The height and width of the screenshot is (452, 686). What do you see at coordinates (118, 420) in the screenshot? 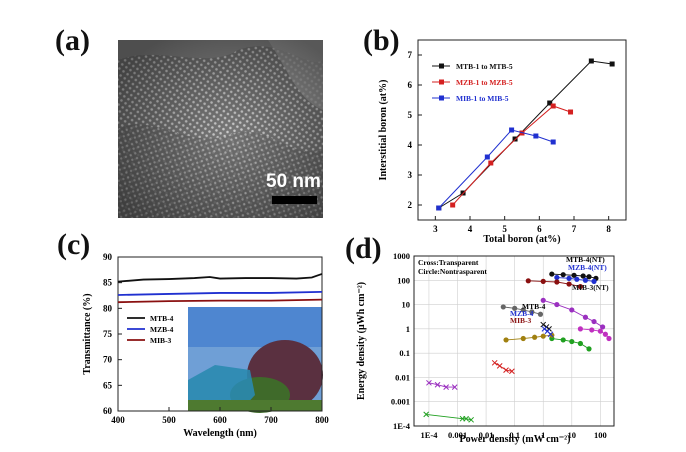
I see `c-xtick-label: 400` at bounding box center [118, 420].